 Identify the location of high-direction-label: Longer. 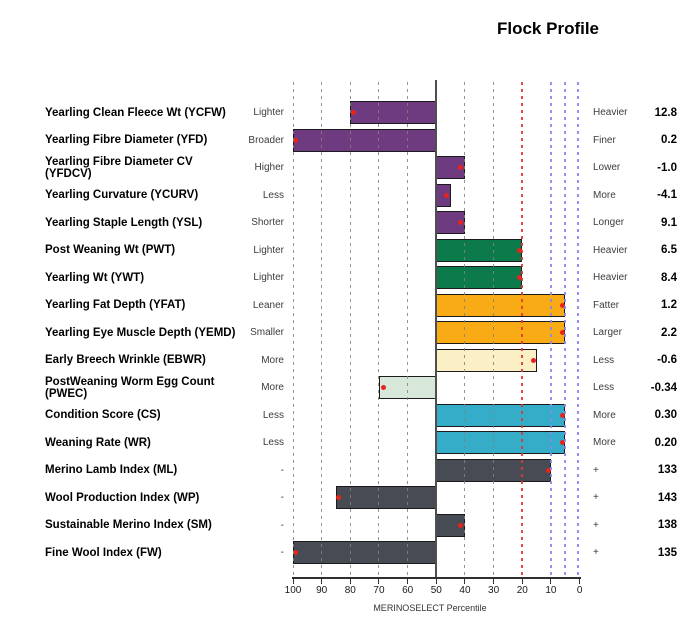
(609, 223).